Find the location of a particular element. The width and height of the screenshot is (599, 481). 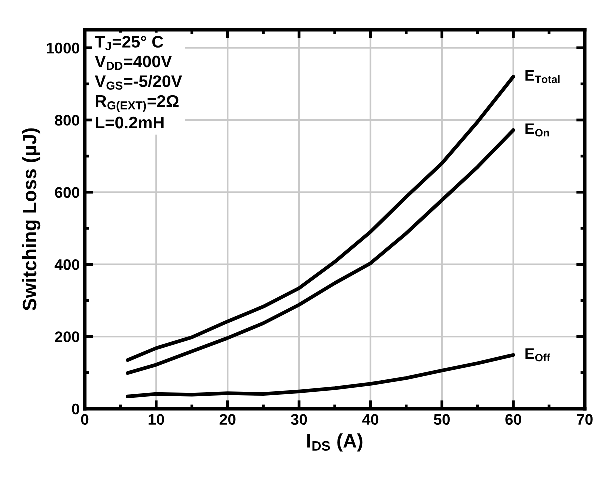

y-tick-label: 800 is located at coordinates (67, 120).